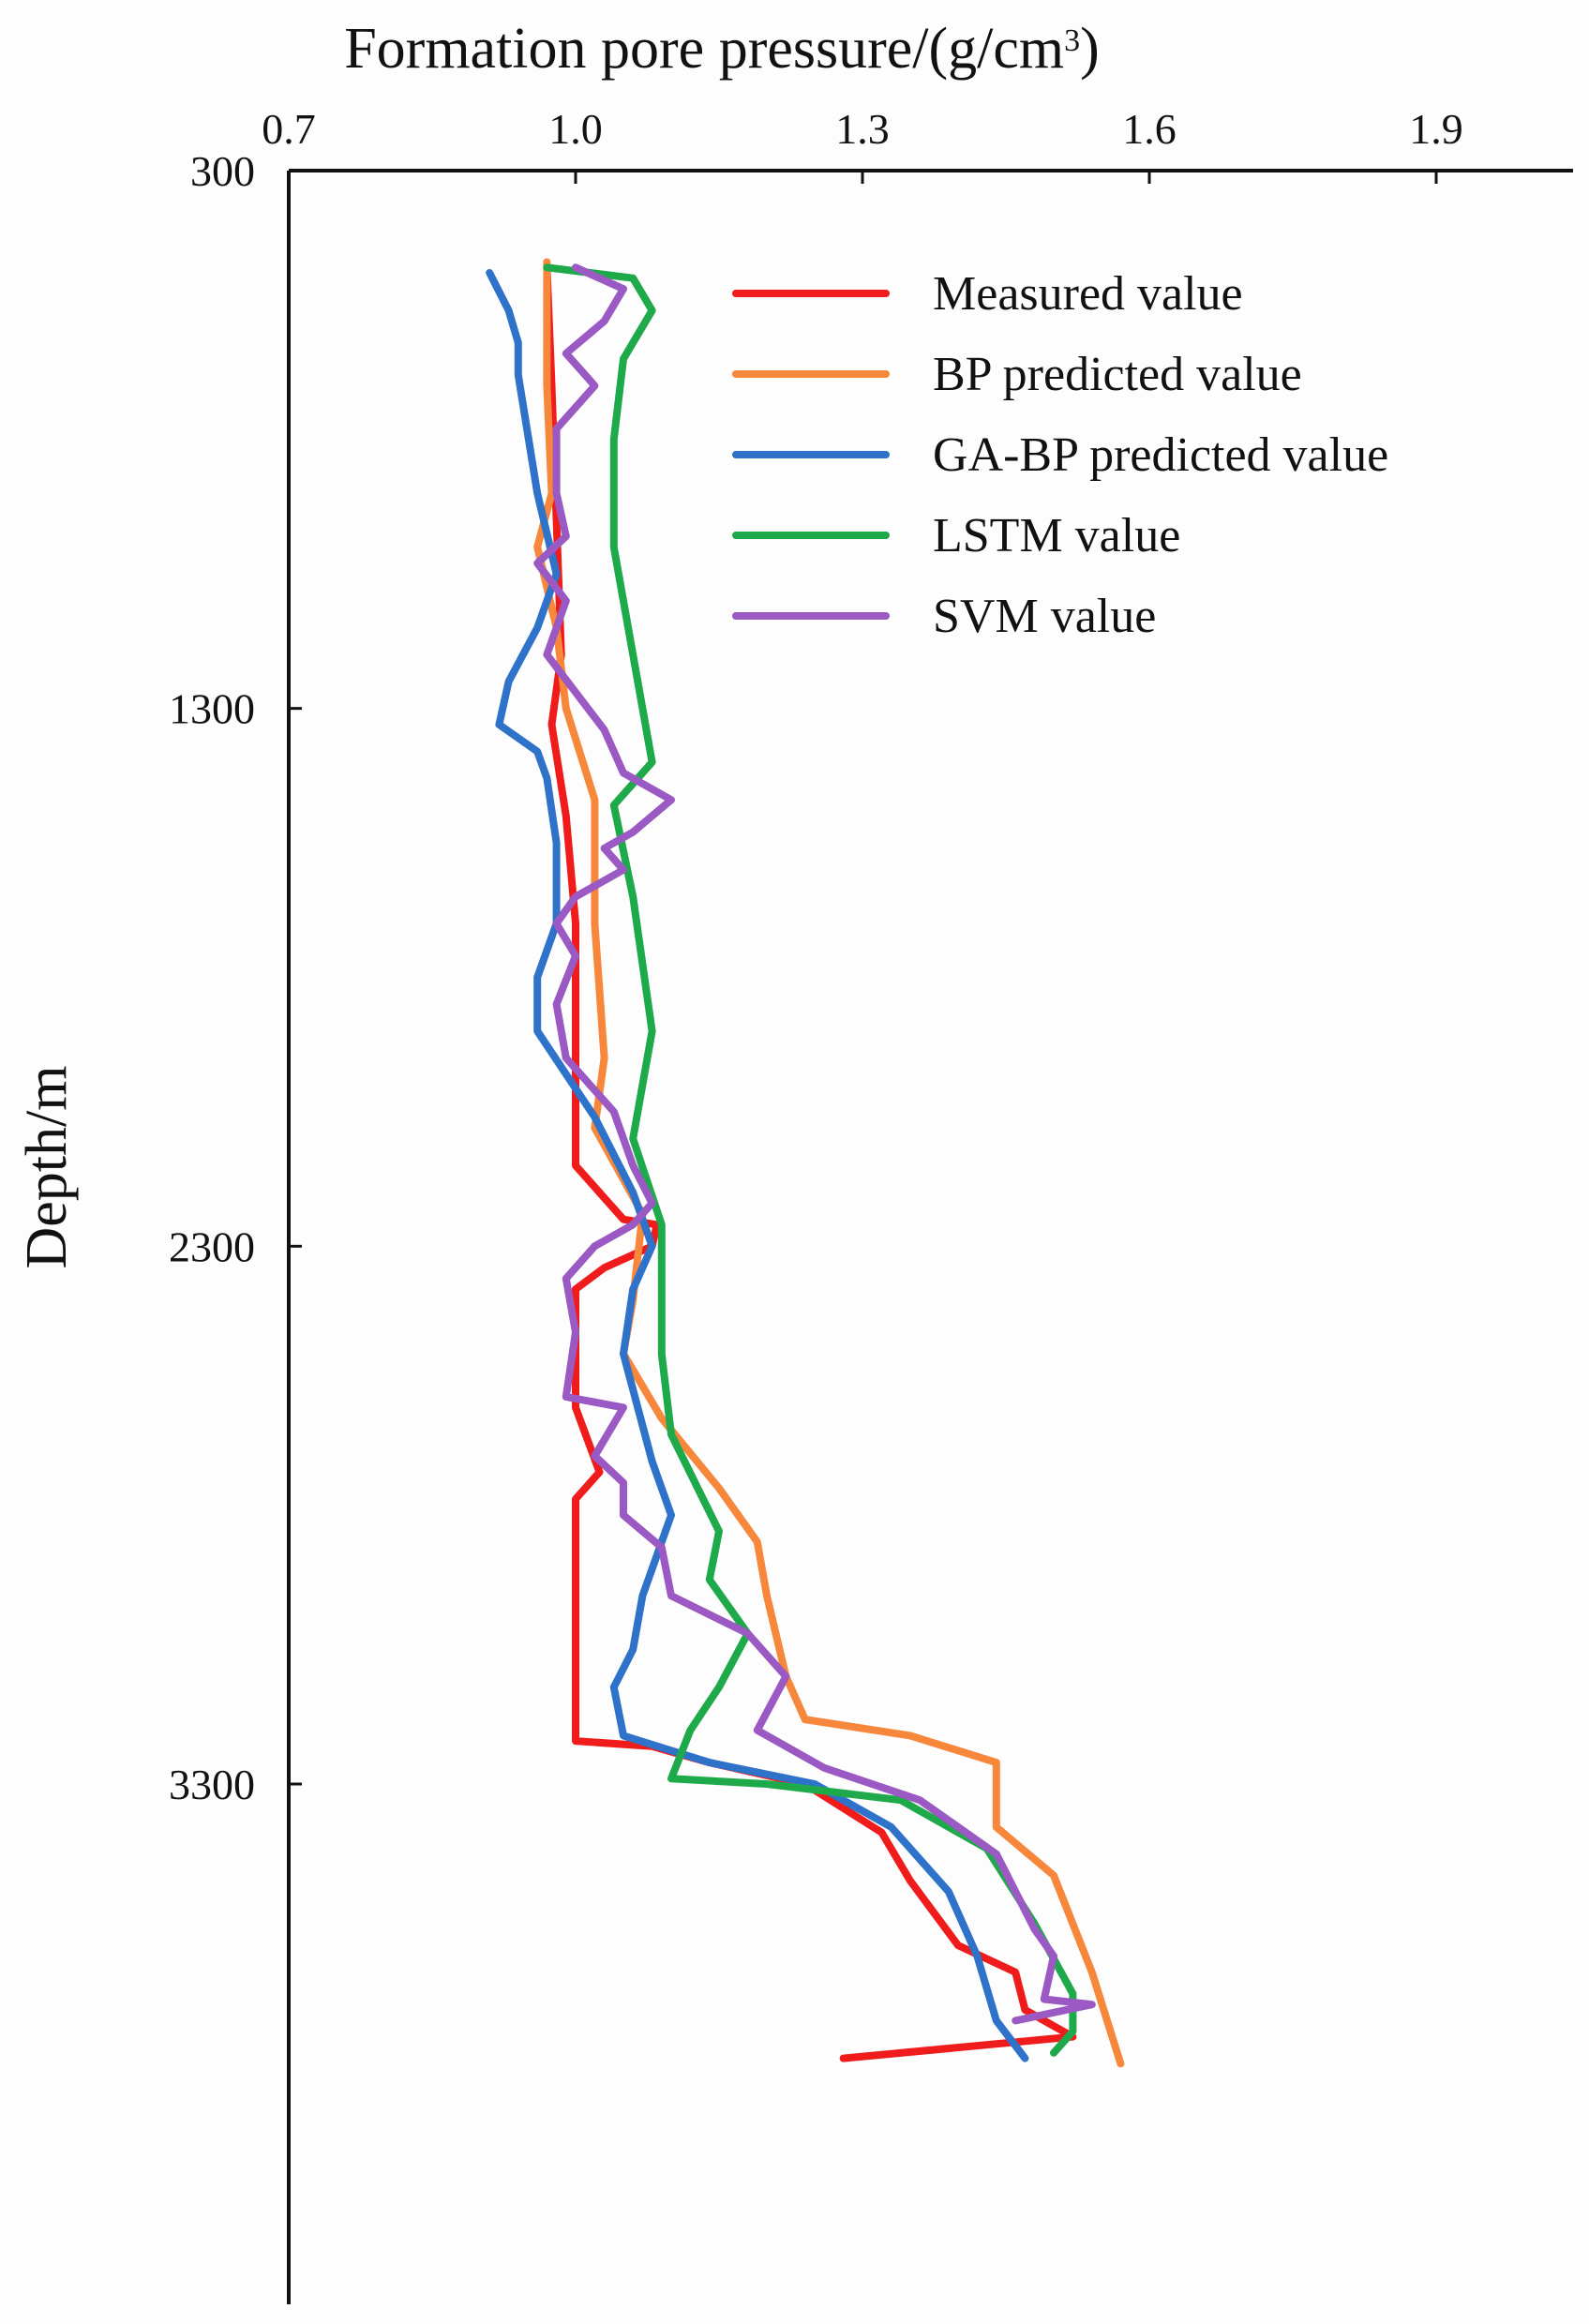 Image resolution: width=1589 pixels, height=2324 pixels. What do you see at coordinates (1044, 617) in the screenshot?
I see `legend-label: SVM value` at bounding box center [1044, 617].